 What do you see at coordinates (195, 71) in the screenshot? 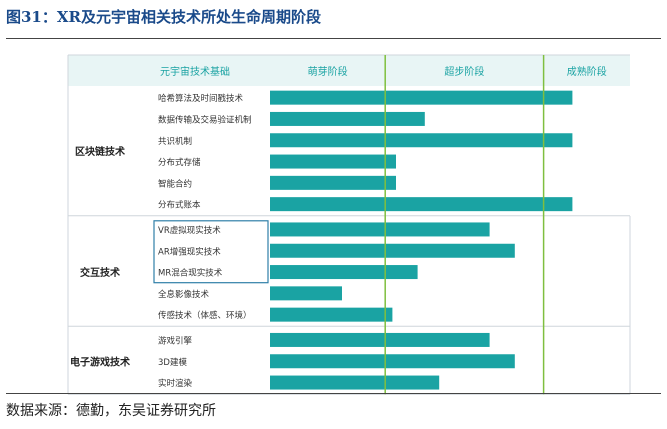
I see `header-category-label: 元宇宙技术基础` at bounding box center [195, 71].